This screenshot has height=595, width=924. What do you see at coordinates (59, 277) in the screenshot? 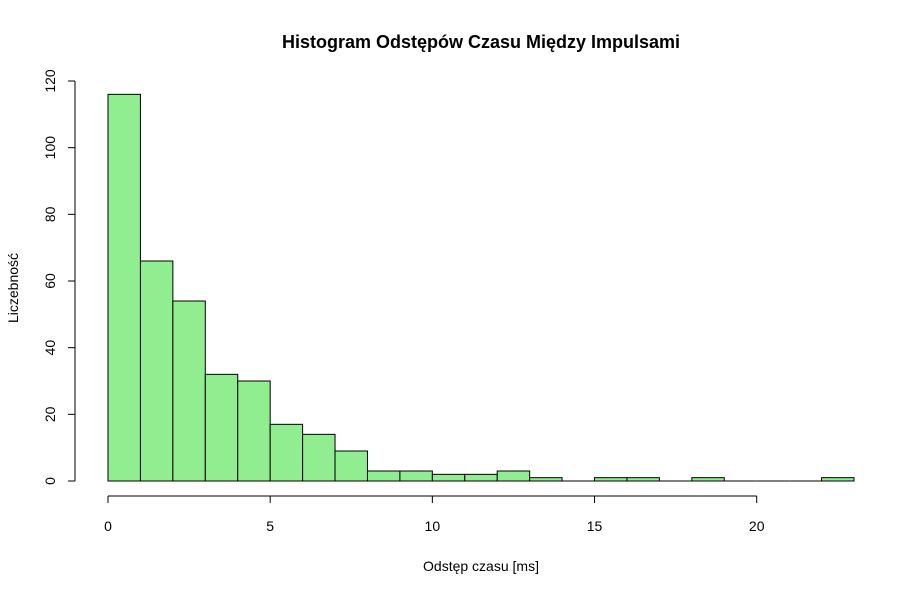
I see `y-axis: 0 20 40 60 80 100 120` at bounding box center [59, 277].